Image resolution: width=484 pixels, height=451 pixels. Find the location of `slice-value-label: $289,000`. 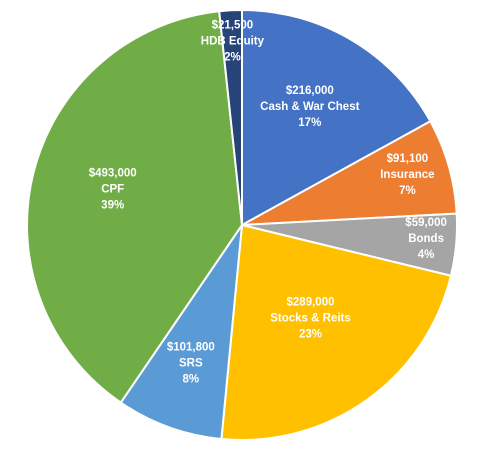

slice-value-label: $289,000 is located at coordinates (311, 302).